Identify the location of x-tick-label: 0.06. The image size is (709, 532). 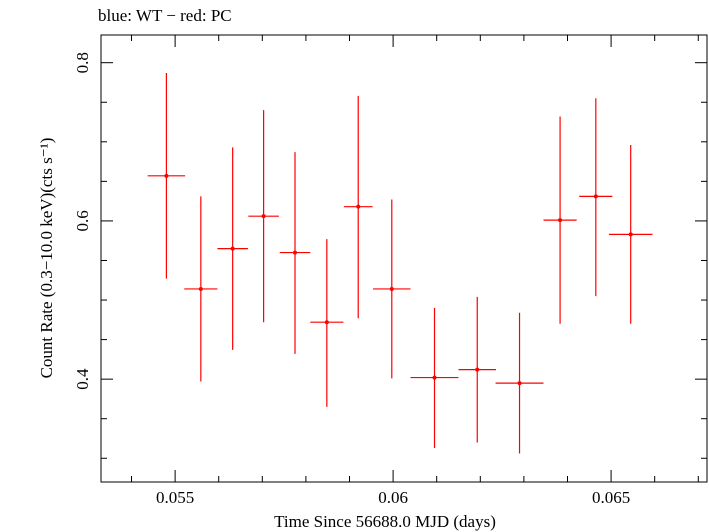
(393, 497).